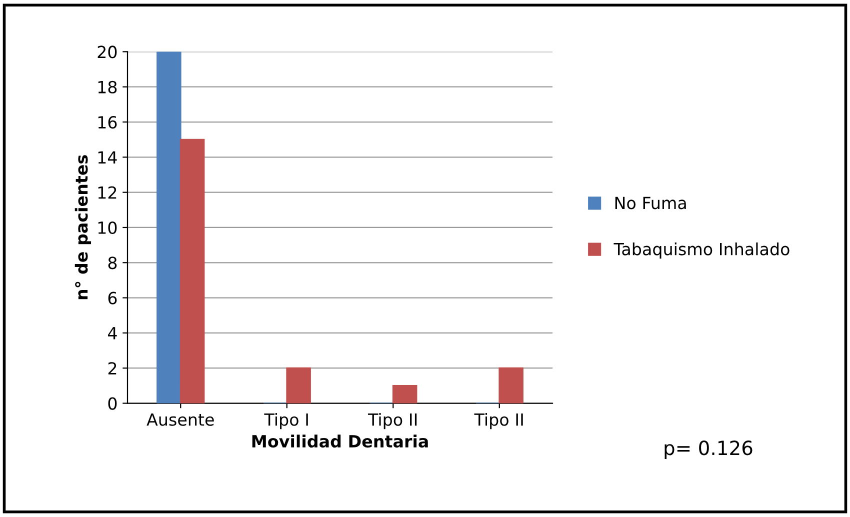 This screenshot has width=850, height=517. What do you see at coordinates (112, 403) in the screenshot?
I see `y-tick-label: 0` at bounding box center [112, 403].